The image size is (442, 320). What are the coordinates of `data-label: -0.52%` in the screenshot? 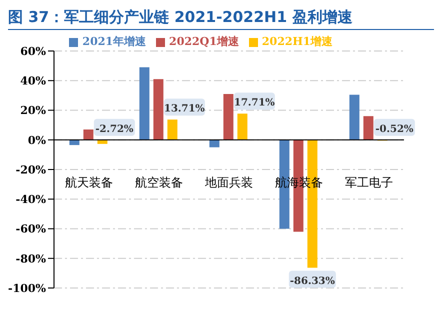 It's located at (394, 129).